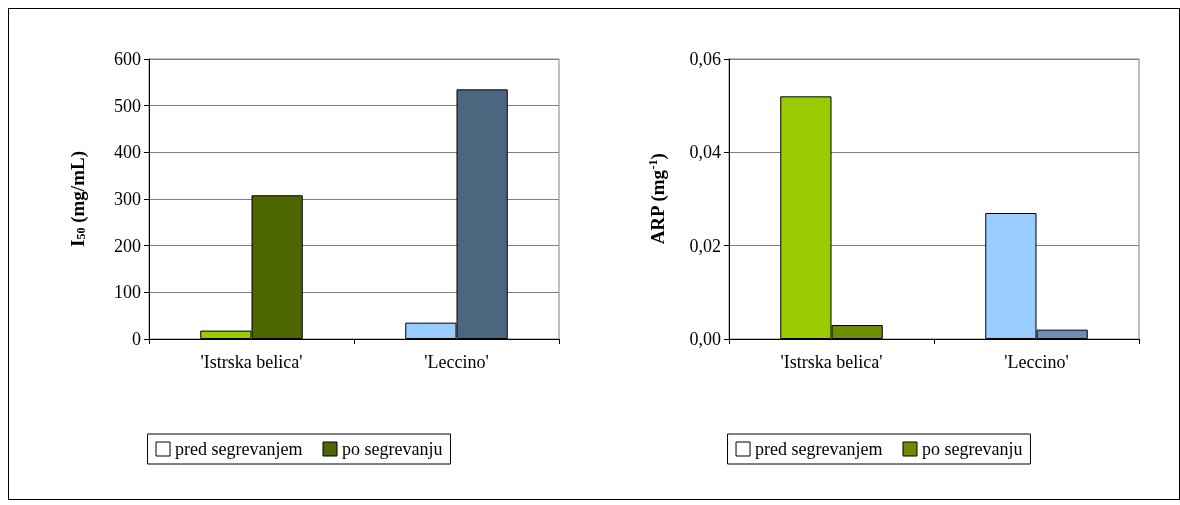 Image resolution: width=1180 pixels, height=505 pixels. What do you see at coordinates (127, 152) in the screenshot?
I see `y-tick-label: 400` at bounding box center [127, 152].